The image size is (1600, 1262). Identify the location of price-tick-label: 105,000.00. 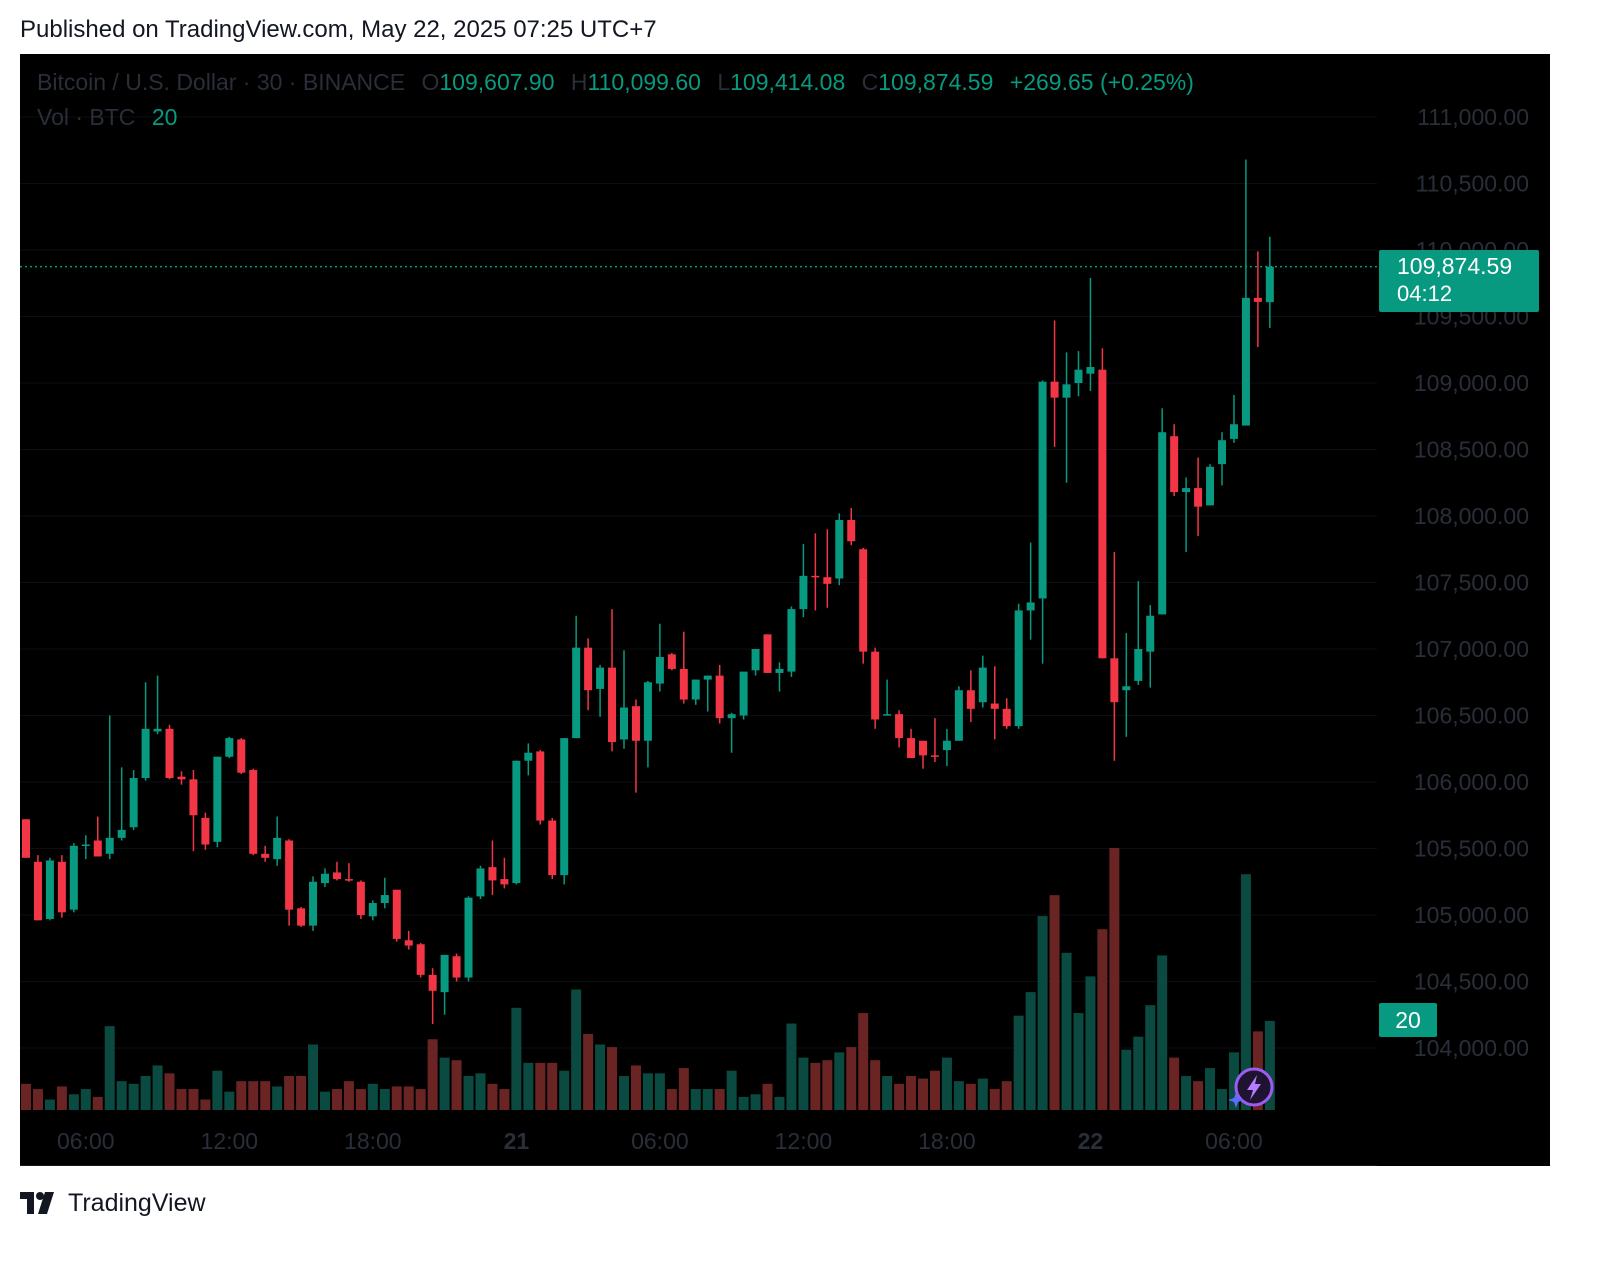
(1471, 915).